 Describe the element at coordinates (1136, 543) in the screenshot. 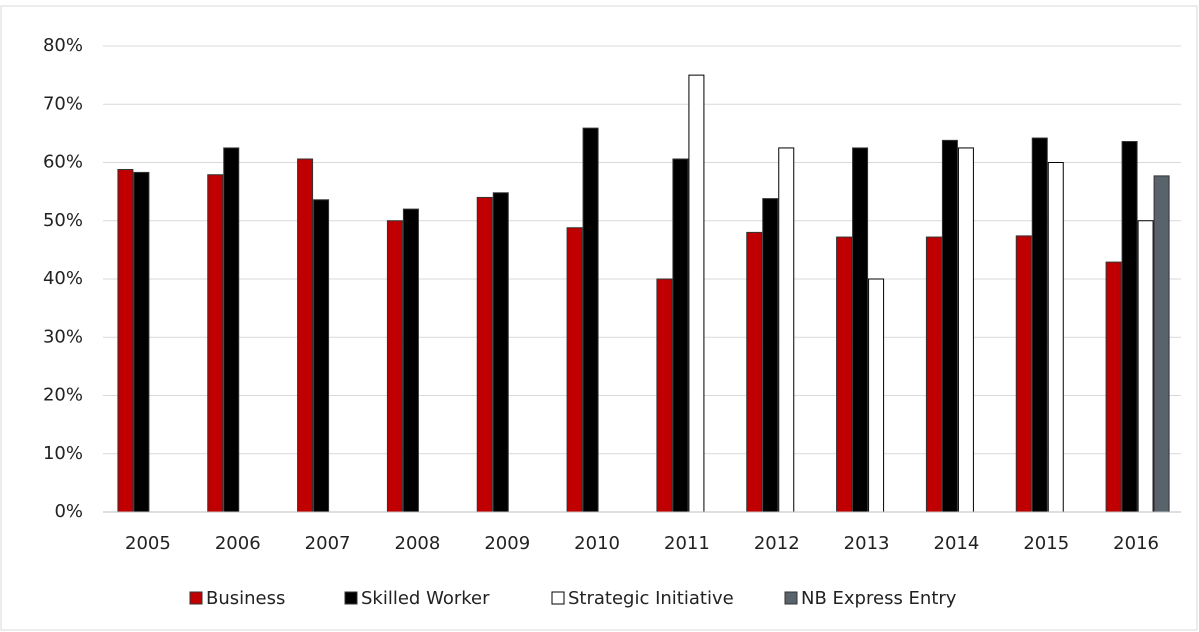

I see `x-tick-label: 2016` at that location.